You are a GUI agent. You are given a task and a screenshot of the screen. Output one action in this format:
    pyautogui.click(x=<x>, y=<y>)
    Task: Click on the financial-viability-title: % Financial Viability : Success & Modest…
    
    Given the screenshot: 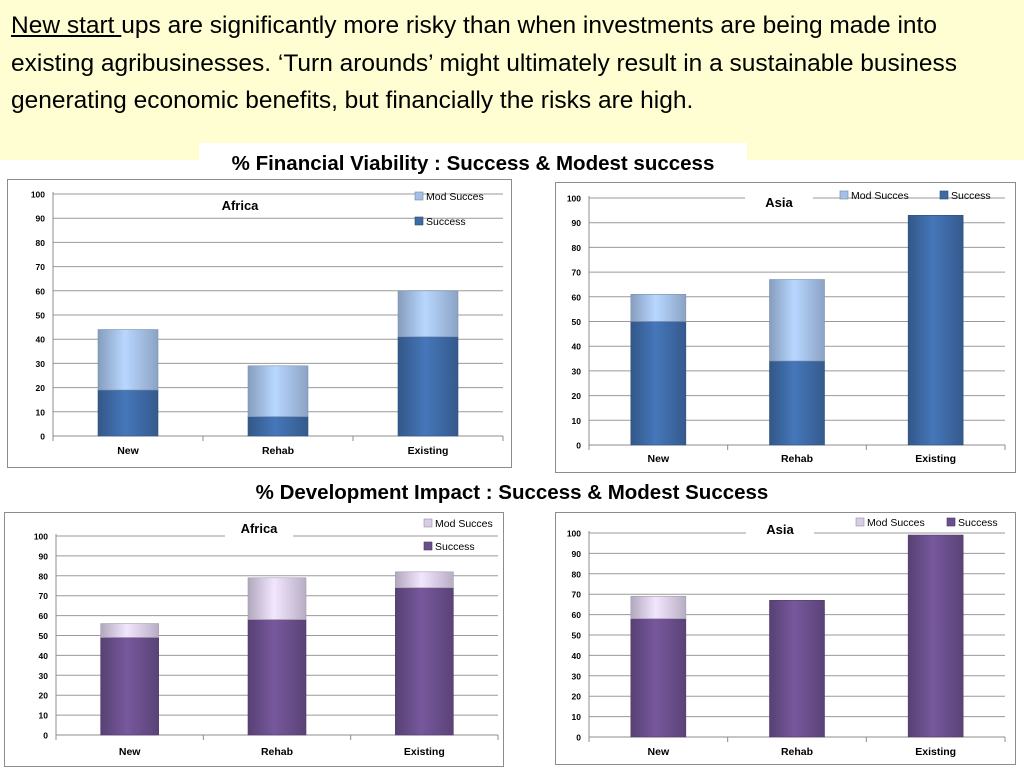 What is the action you would take?
    pyautogui.click(x=473, y=163)
    